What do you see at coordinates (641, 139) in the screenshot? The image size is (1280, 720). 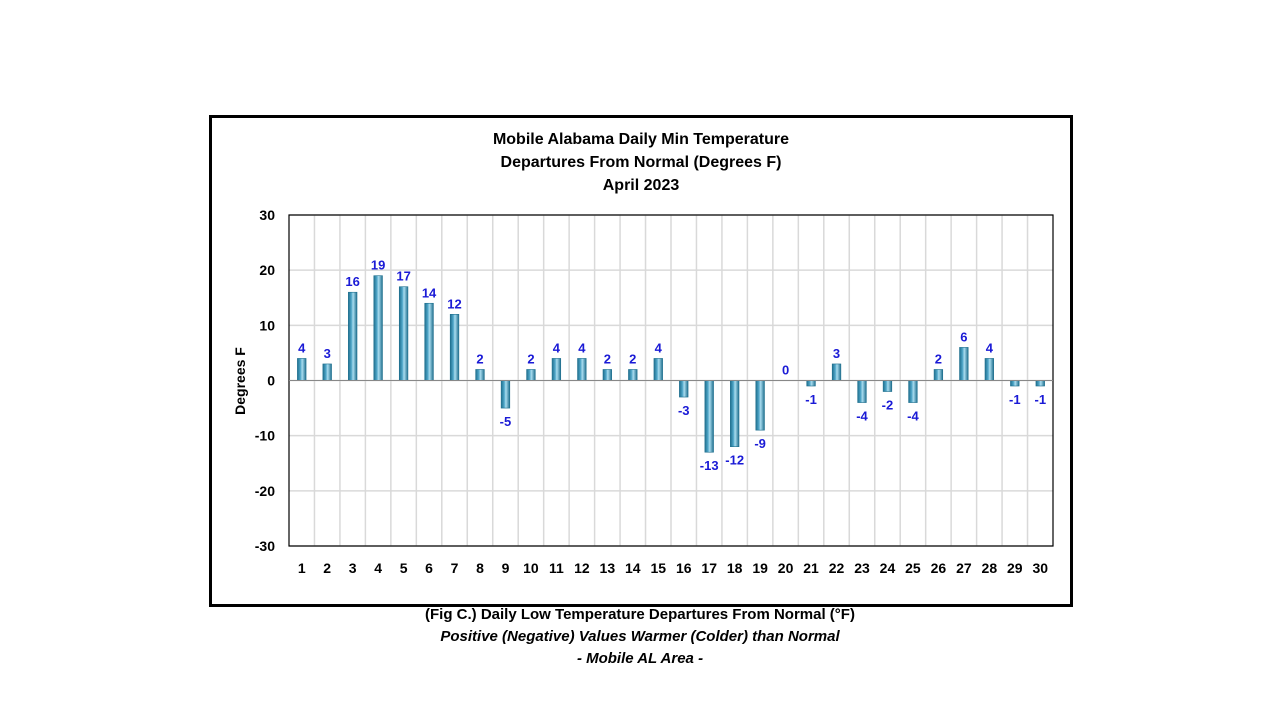 I see `chart-title-line-1: Mobile Alabama Daily Min Temperature` at bounding box center [641, 139].